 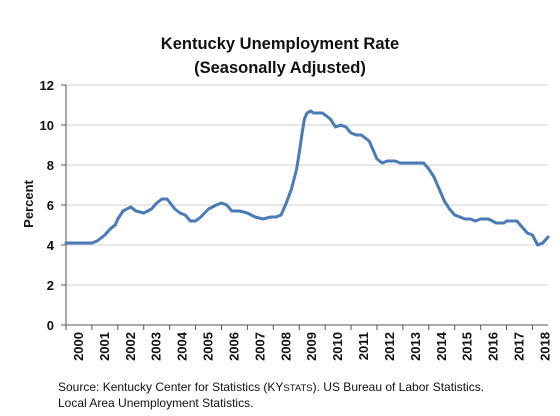 I want to click on x-tick-label: 2010, so click(x=337, y=346).